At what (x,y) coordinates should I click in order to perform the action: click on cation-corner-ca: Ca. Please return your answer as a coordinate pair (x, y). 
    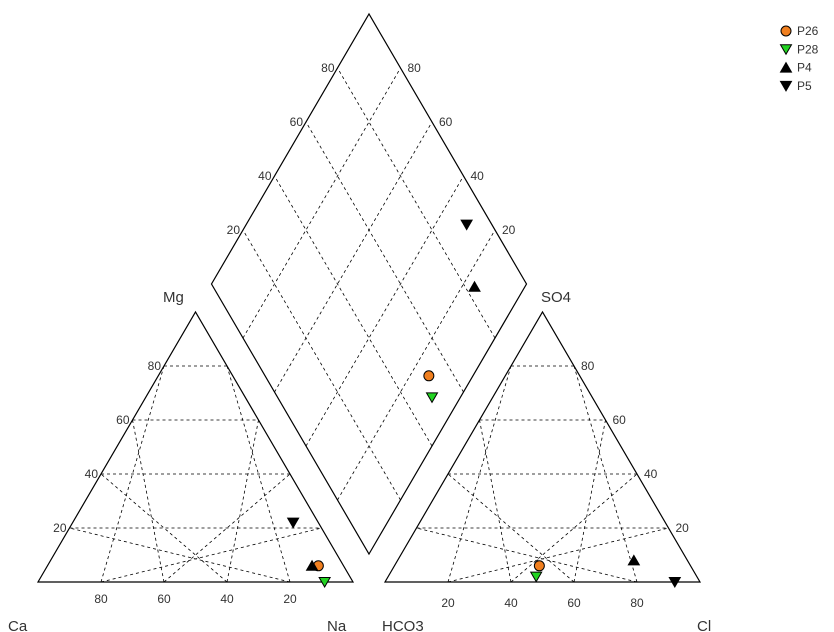
    Looking at the image, I should click on (18, 625).